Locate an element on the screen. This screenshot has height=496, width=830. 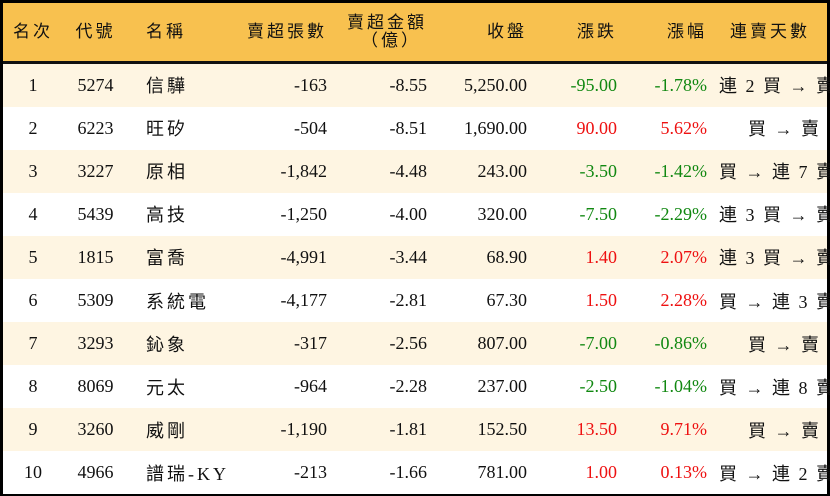
cell-change-pct: -1.04% is located at coordinates (681, 386).